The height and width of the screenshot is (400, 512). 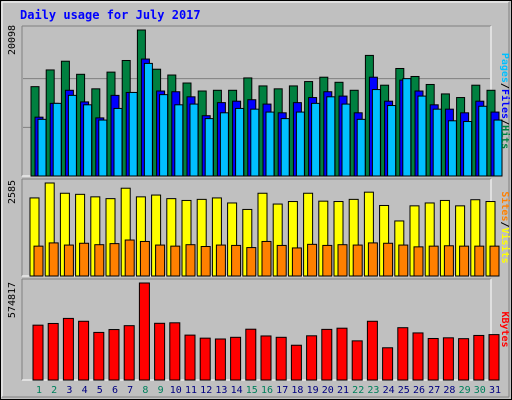 I want to click on x-tick-label-day-29: 29, so click(x=465, y=390).